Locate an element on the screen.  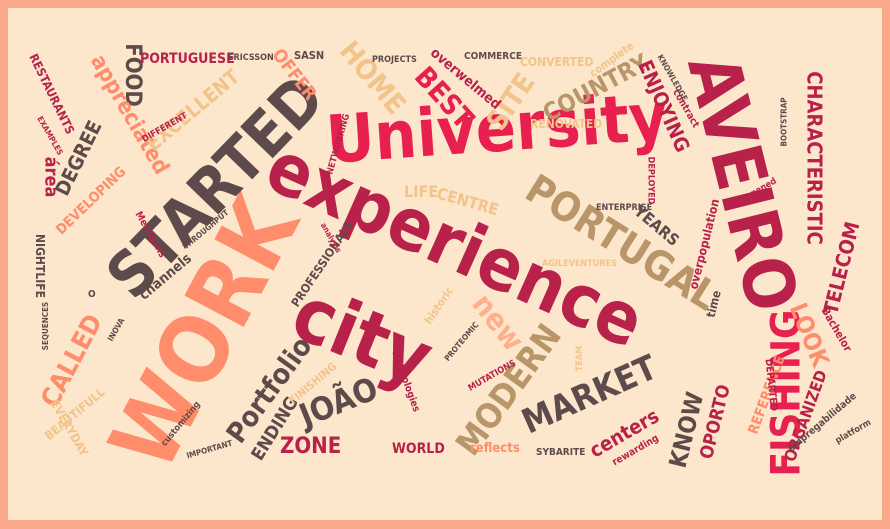
word-sasn: SASN is located at coordinates (309, 55).